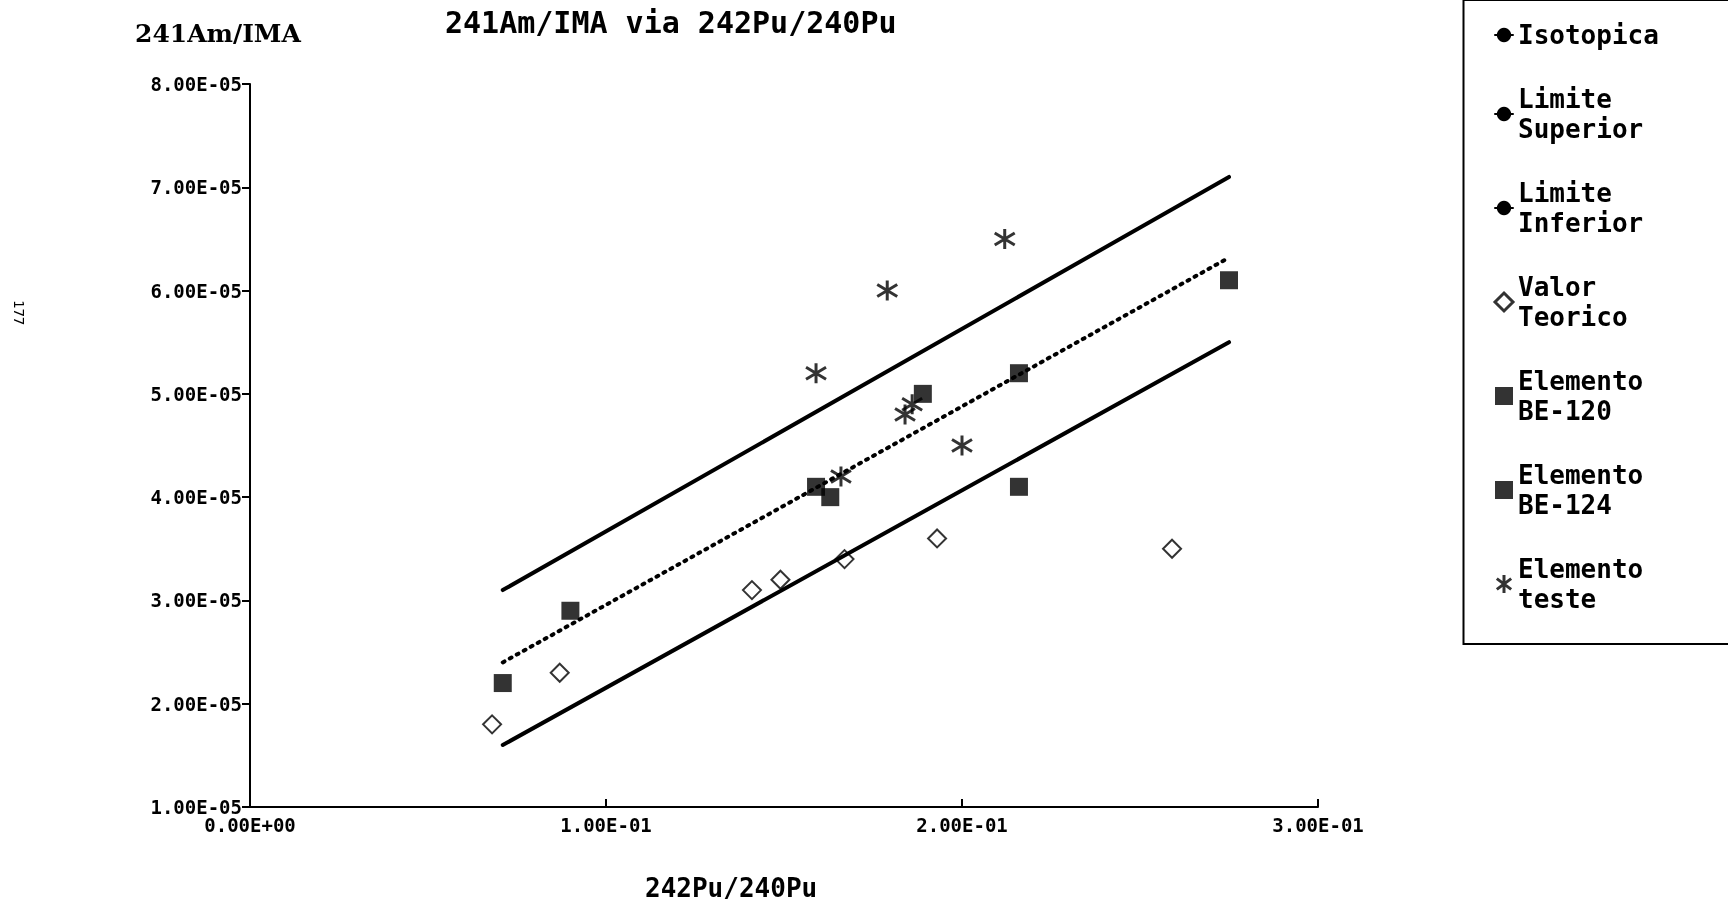 The height and width of the screenshot is (914, 1728). Describe the element at coordinates (196, 84) in the screenshot. I see `y-tick-label: 8.00E-05` at that location.